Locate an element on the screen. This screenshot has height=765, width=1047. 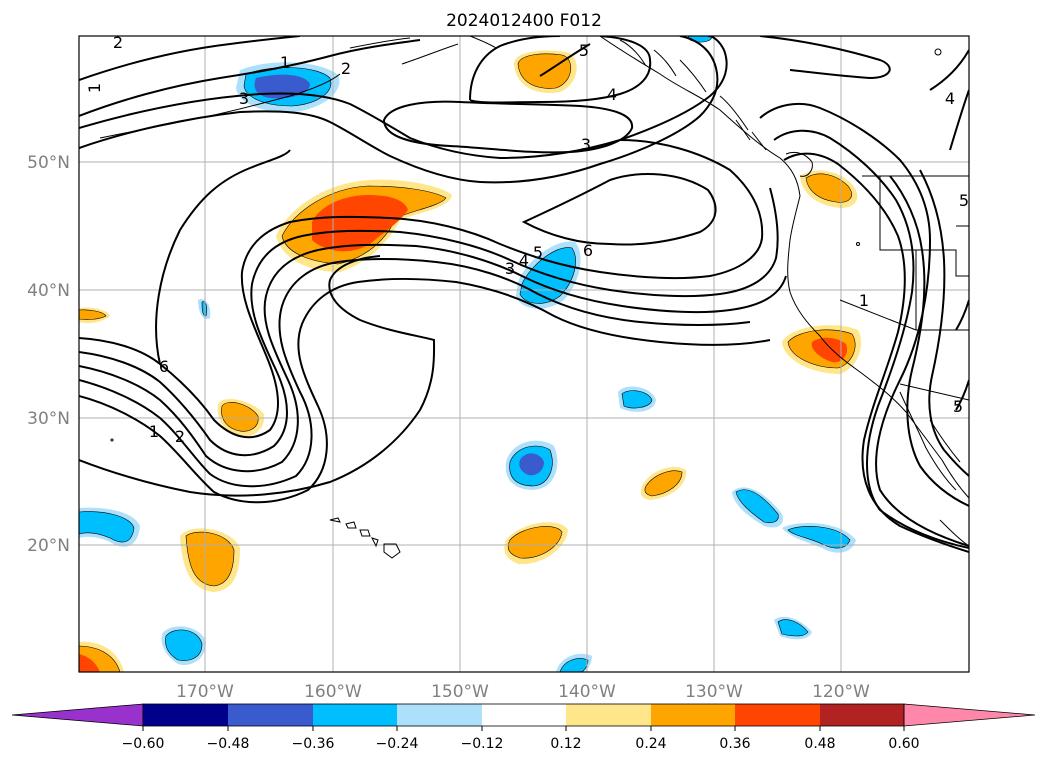
colorbar-tick-label: −0.24 is located at coordinates (397, 744).